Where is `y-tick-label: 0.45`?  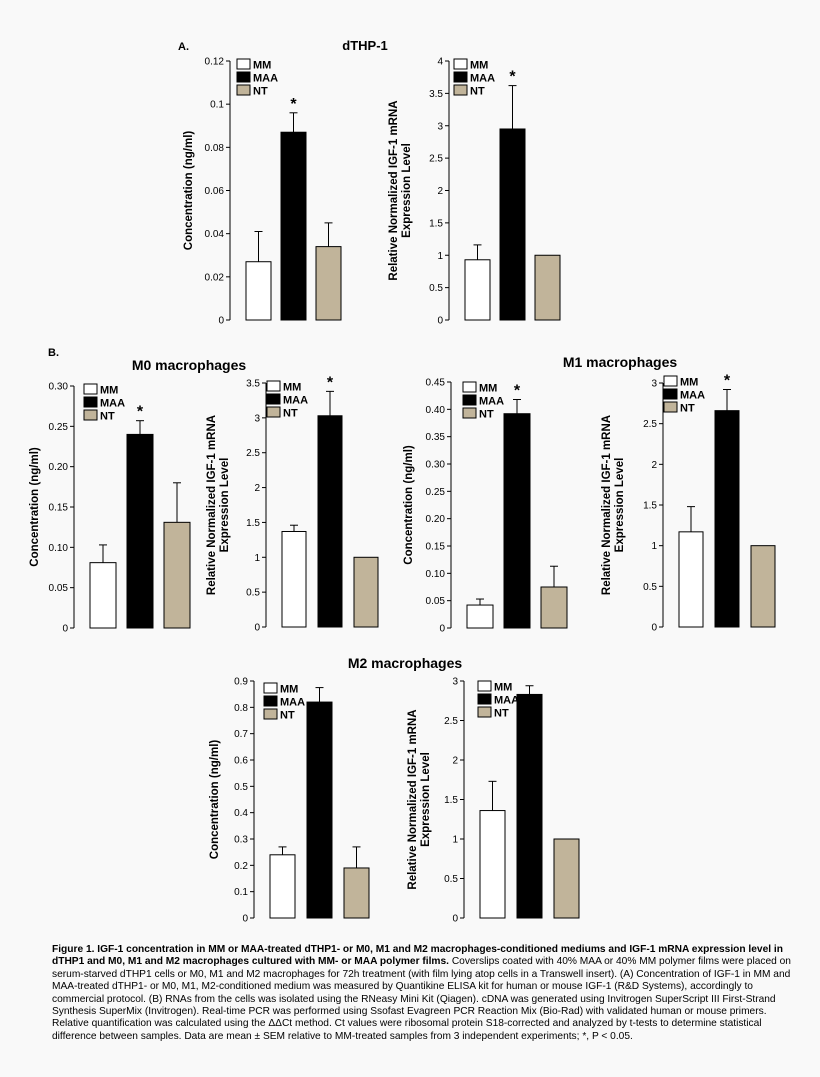 y-tick-label: 0.45 is located at coordinates (436, 383).